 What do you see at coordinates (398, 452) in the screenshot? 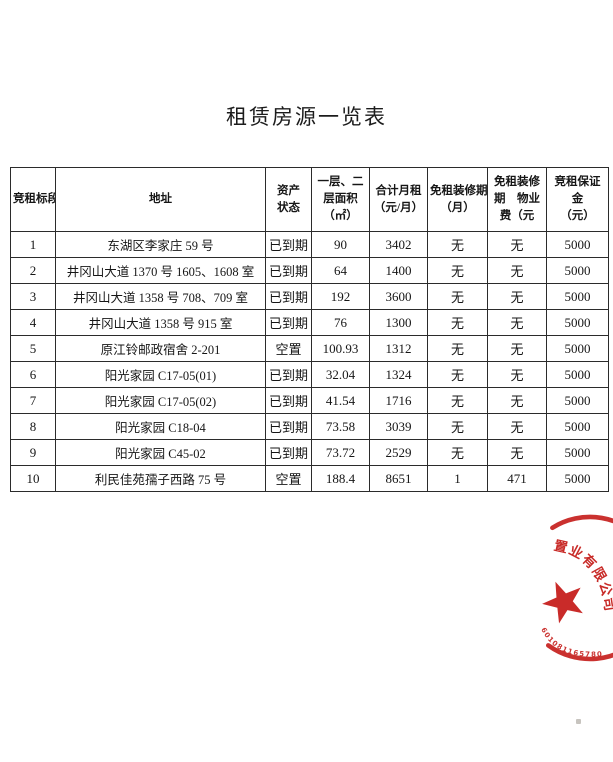
I see `cell-monthly-rent: 2529` at bounding box center [398, 452].